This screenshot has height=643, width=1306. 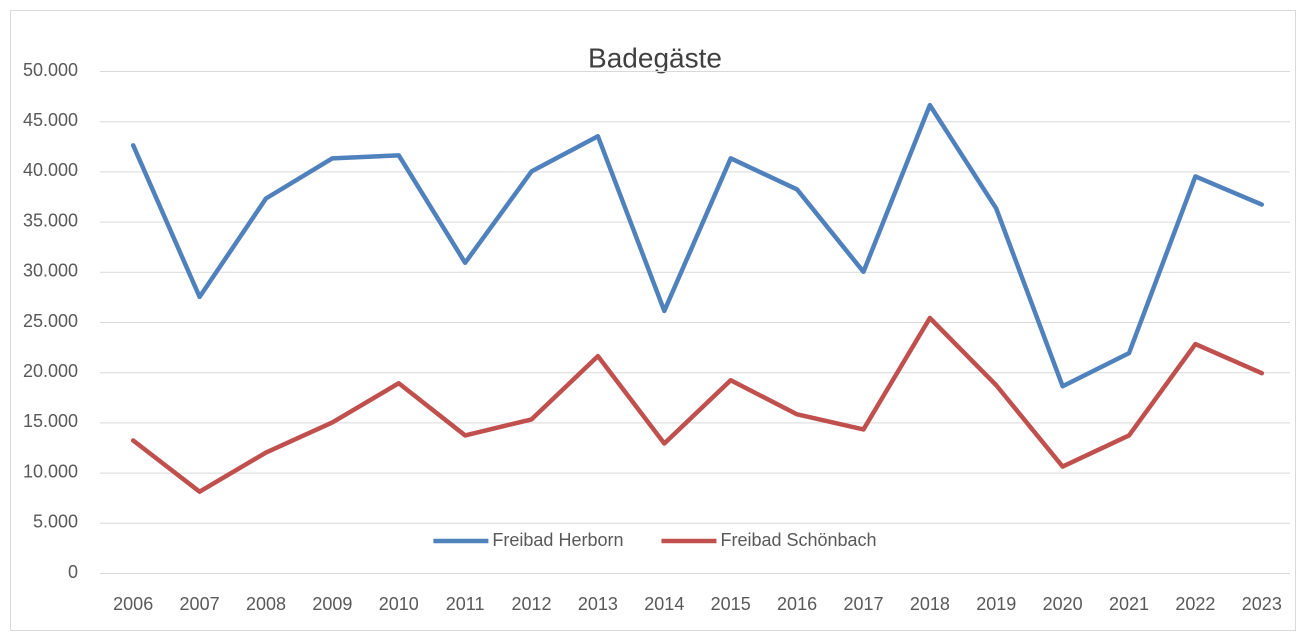 I want to click on x-tick-label: 2007, so click(x=200, y=604).